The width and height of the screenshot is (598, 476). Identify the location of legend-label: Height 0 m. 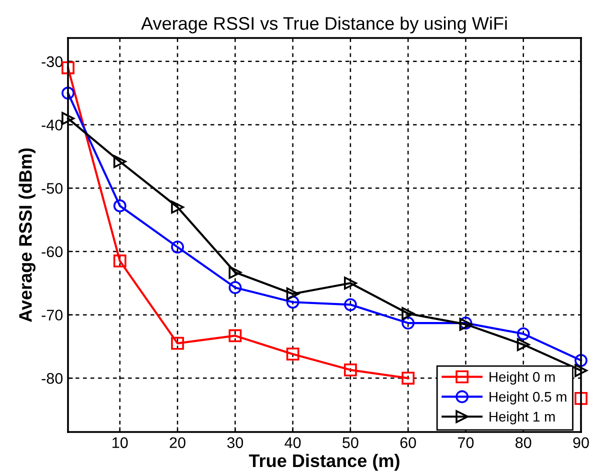
(522, 378).